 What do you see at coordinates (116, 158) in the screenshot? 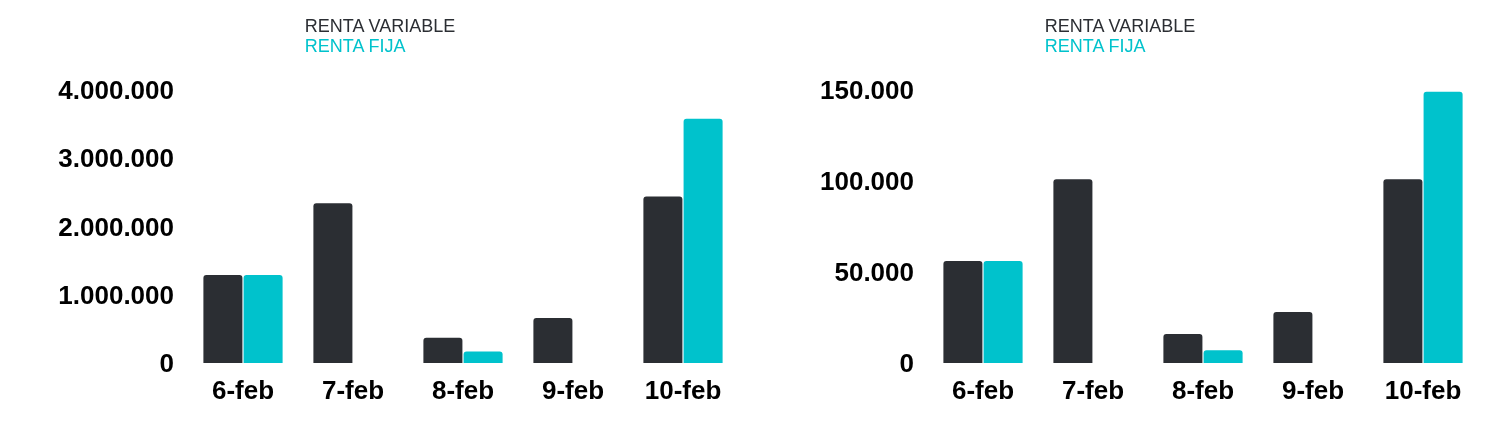
I see `y-tick-label: 3.000.000` at bounding box center [116, 158].